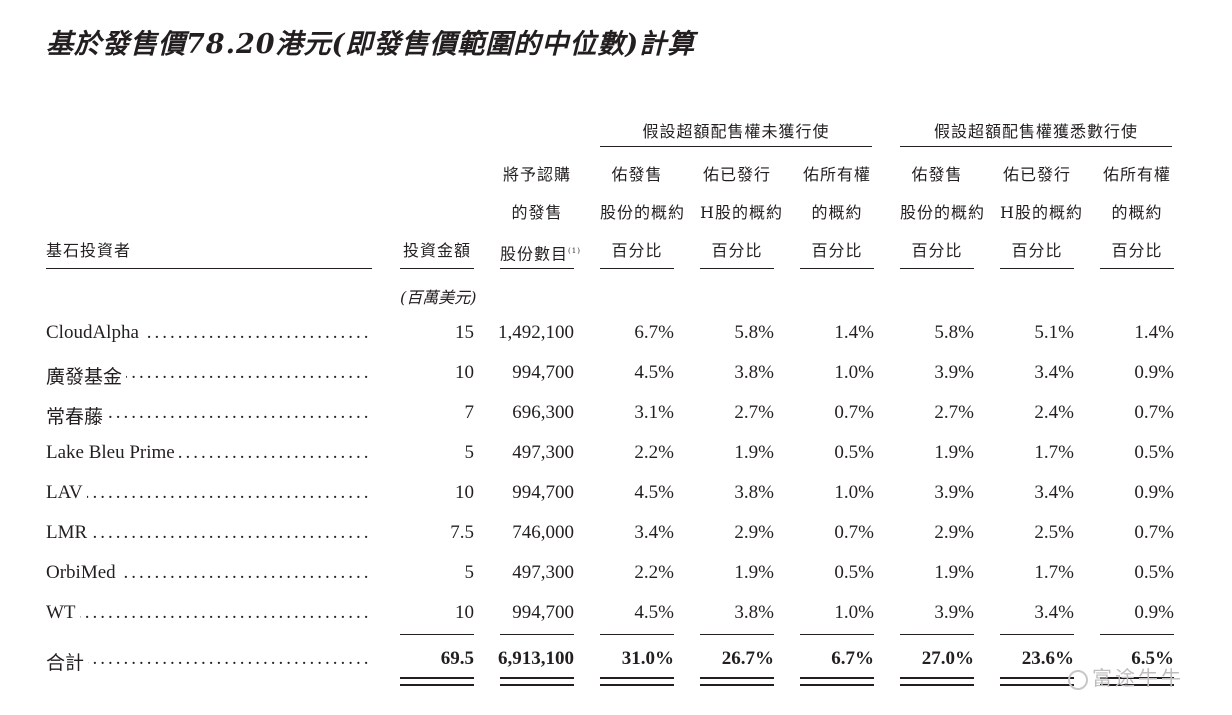  I want to click on header-rule-c2, so click(737, 268).